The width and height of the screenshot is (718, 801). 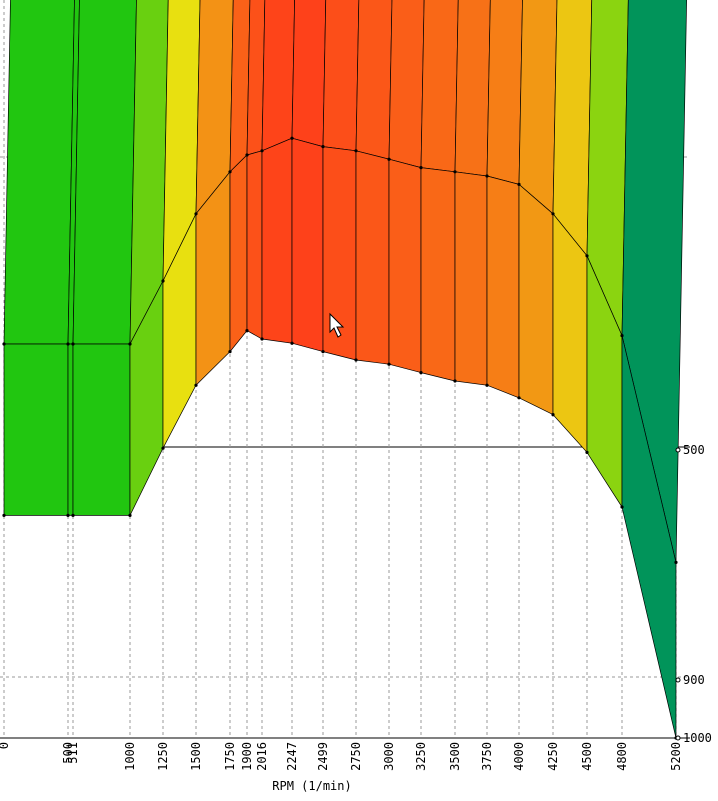 What do you see at coordinates (676, 756) in the screenshot?
I see `x-tick-label: 5200` at bounding box center [676, 756].